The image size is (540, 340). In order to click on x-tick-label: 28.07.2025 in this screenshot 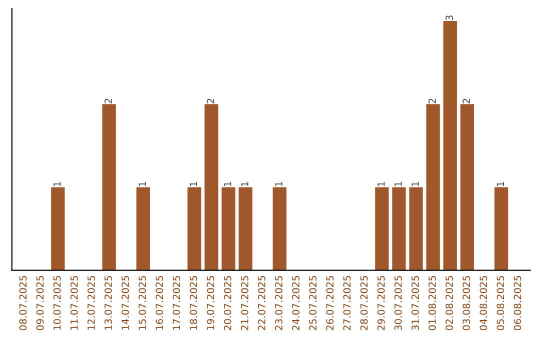, I will do `click(364, 303)`.